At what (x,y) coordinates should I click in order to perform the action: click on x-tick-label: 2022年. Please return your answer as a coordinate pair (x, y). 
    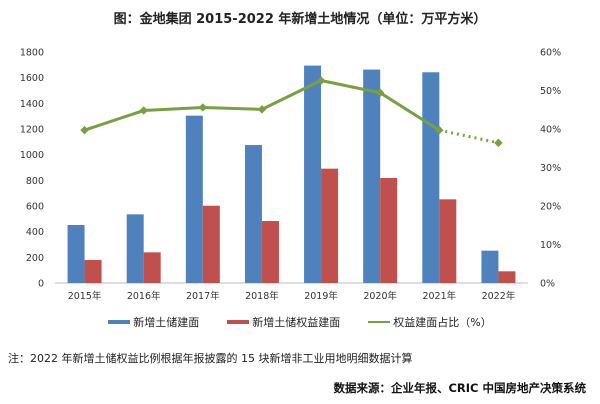
    Looking at the image, I should click on (499, 296).